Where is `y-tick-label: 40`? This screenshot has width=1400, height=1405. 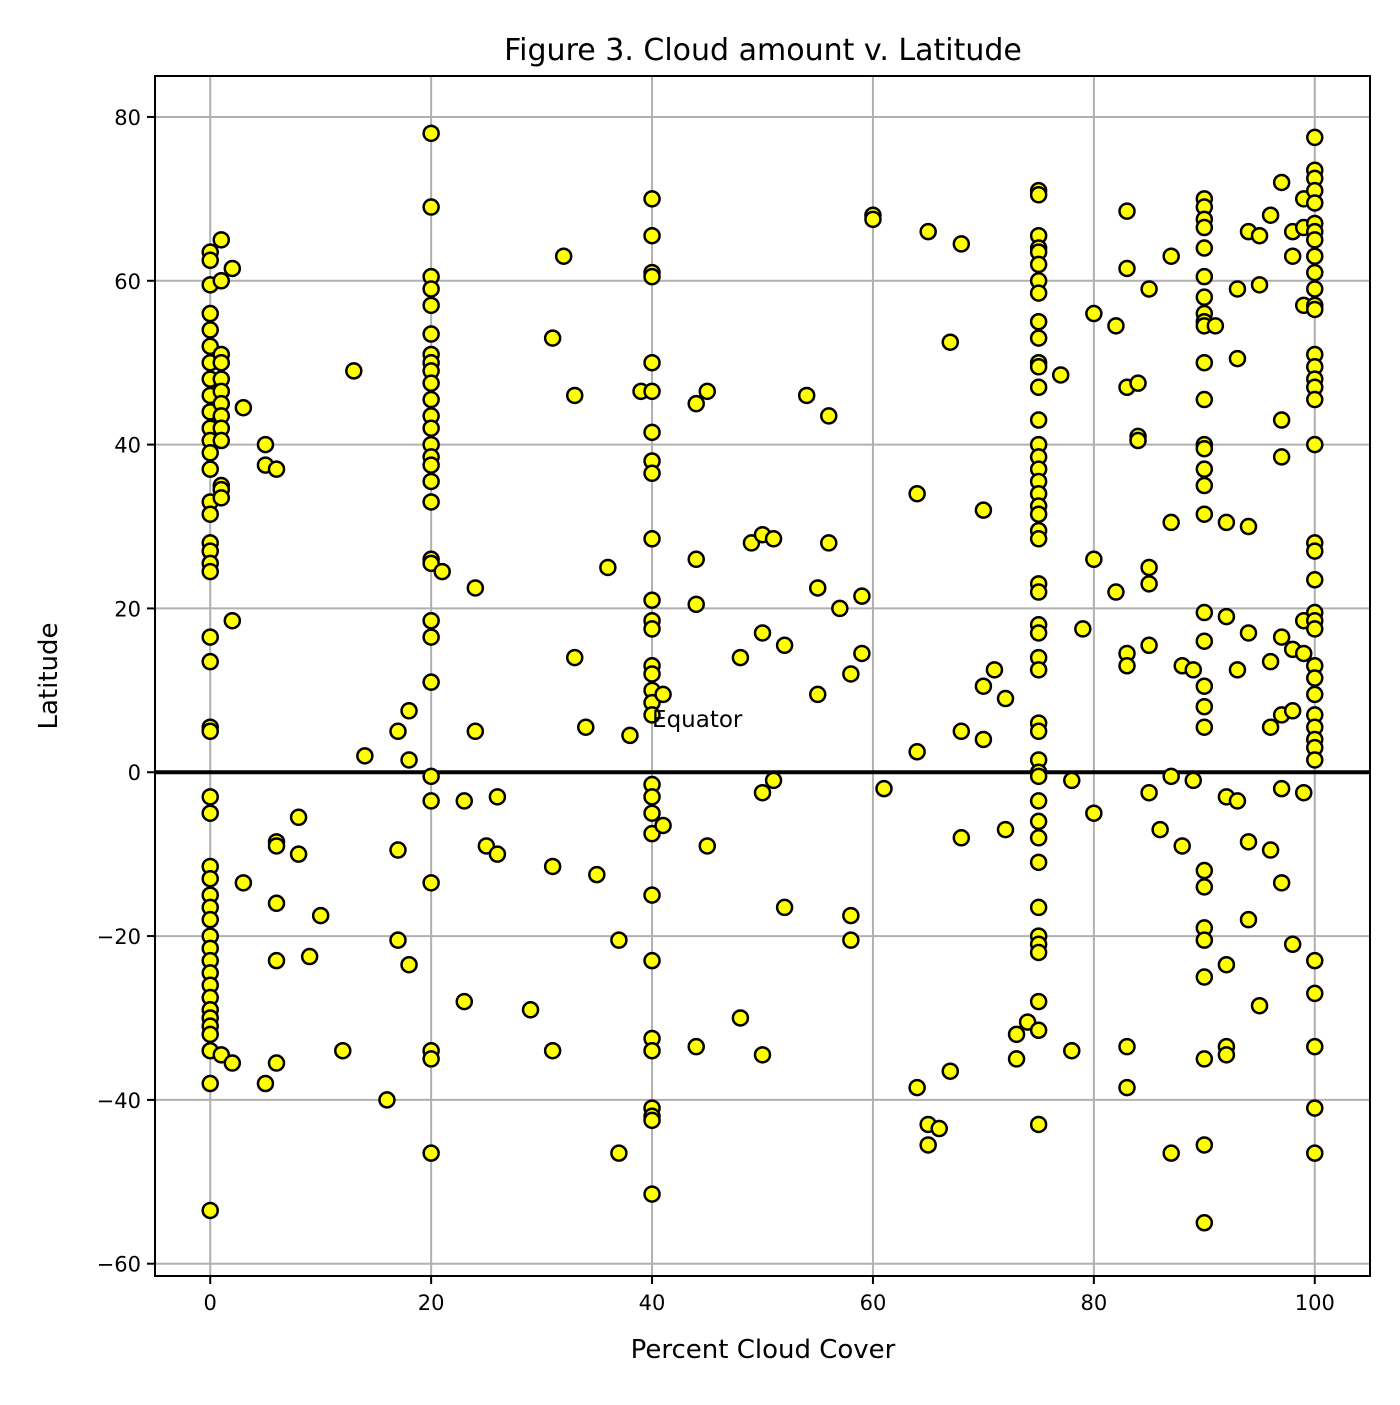 y-tick-label: 40 is located at coordinates (127, 446).